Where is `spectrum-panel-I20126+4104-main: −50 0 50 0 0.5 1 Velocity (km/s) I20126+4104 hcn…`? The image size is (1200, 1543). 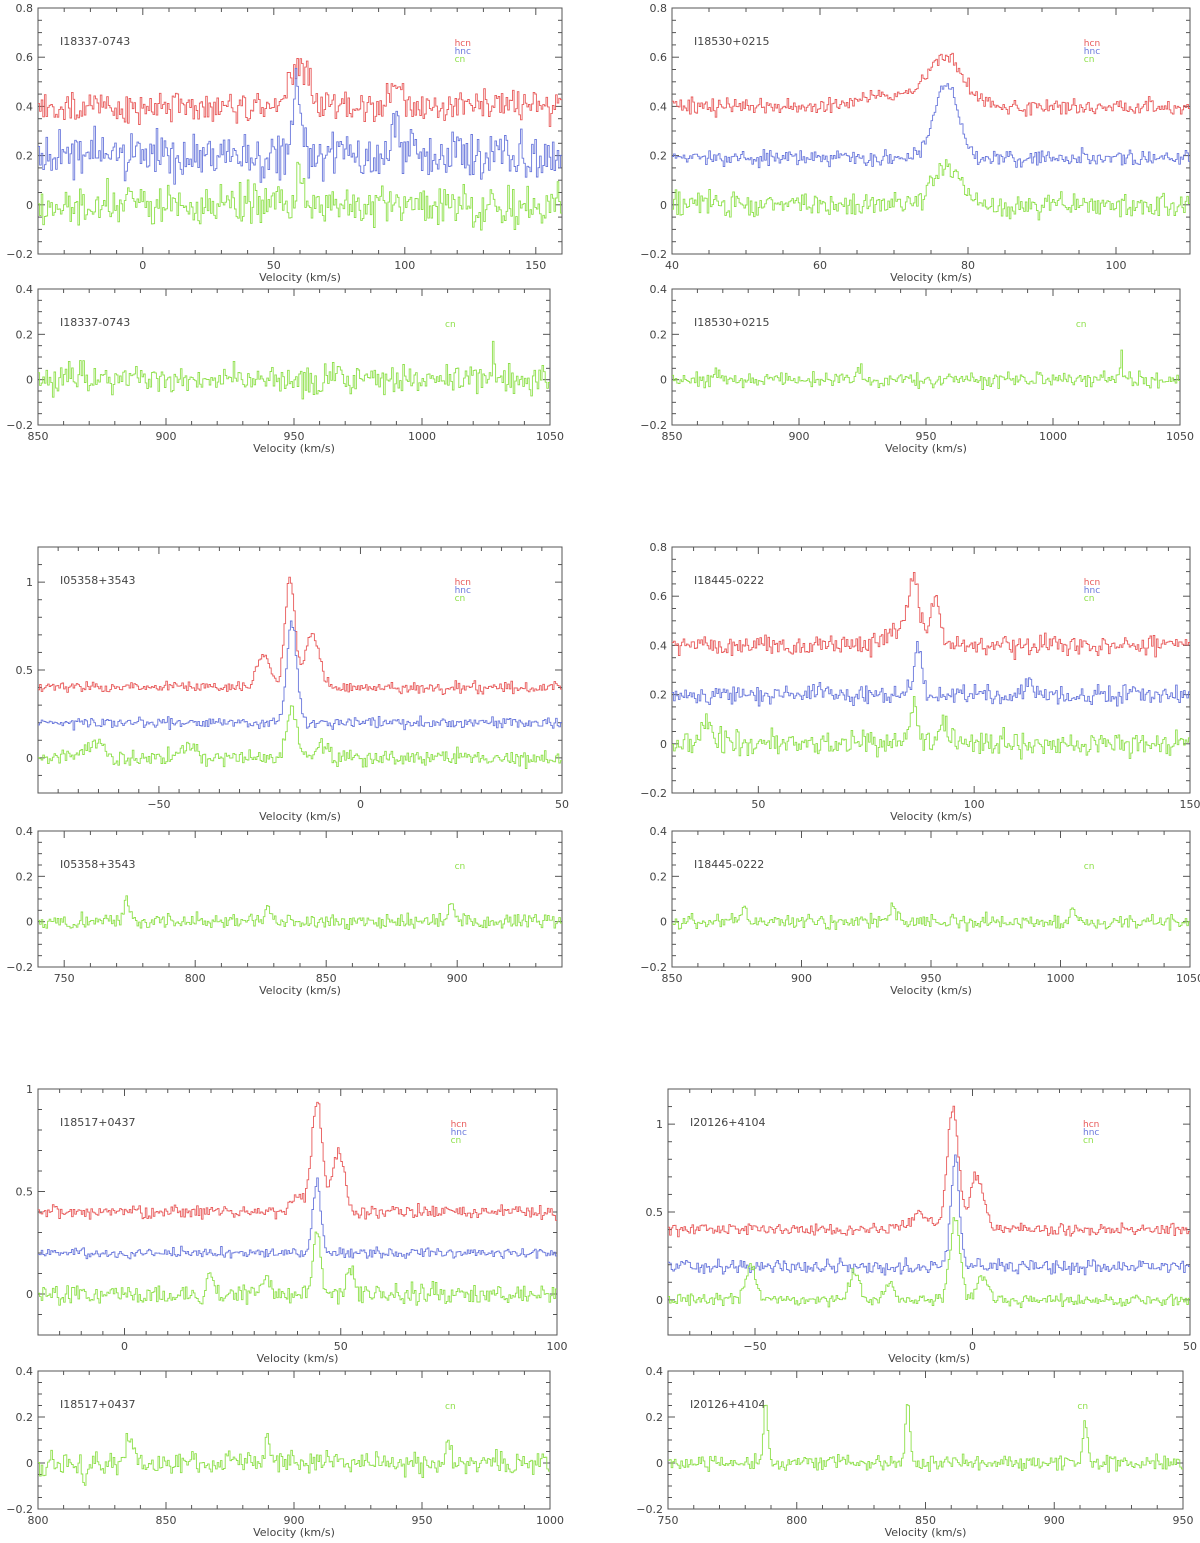
spectrum-panel-I20126+4104-main: −50 0 50 0 0.5 1 Velocity (km/s) I20126+4104 hcn… is located at coordinates (921, 1226).